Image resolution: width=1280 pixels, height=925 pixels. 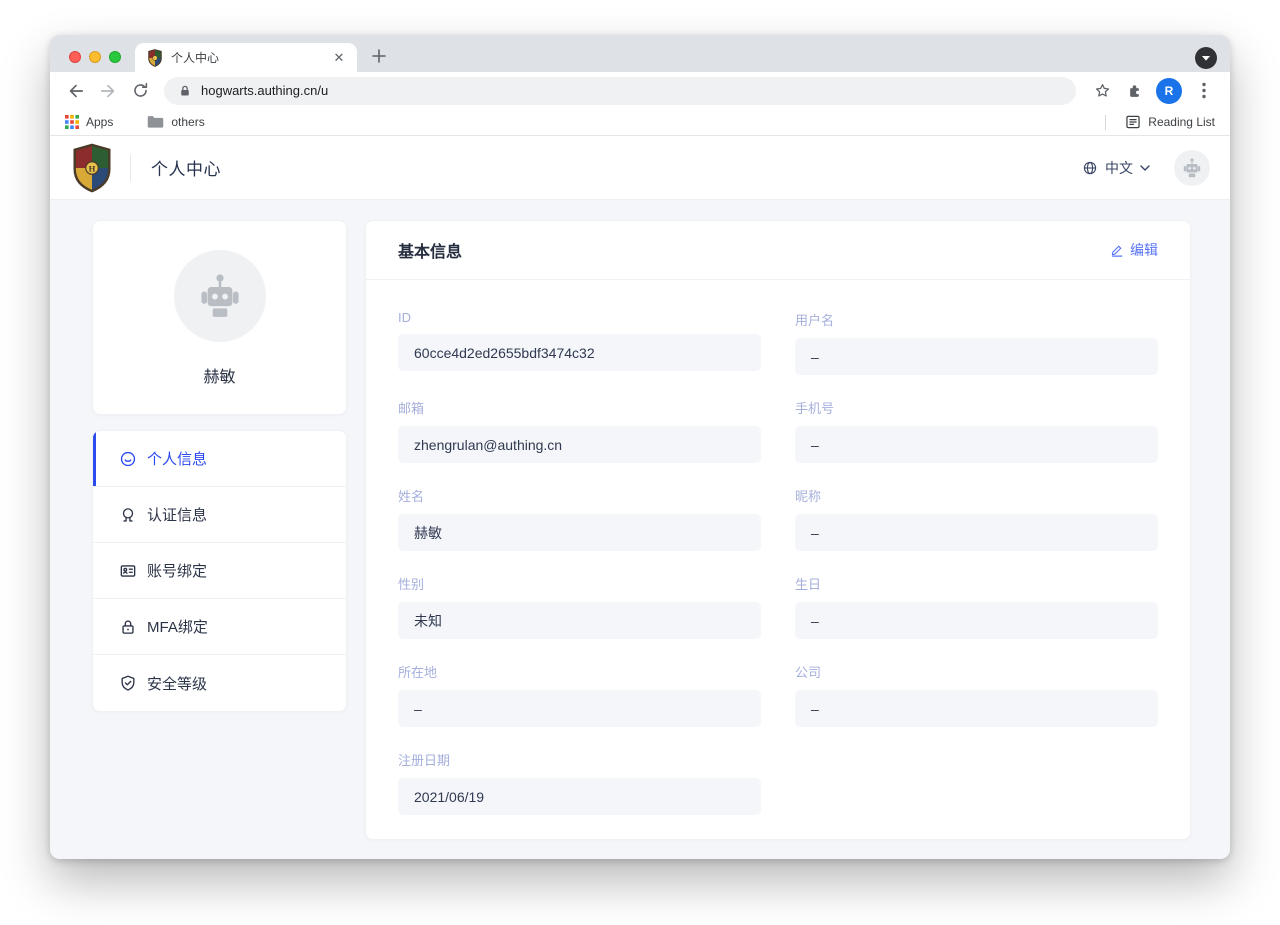 I want to click on browser-menu-button, so click(x=1204, y=91).